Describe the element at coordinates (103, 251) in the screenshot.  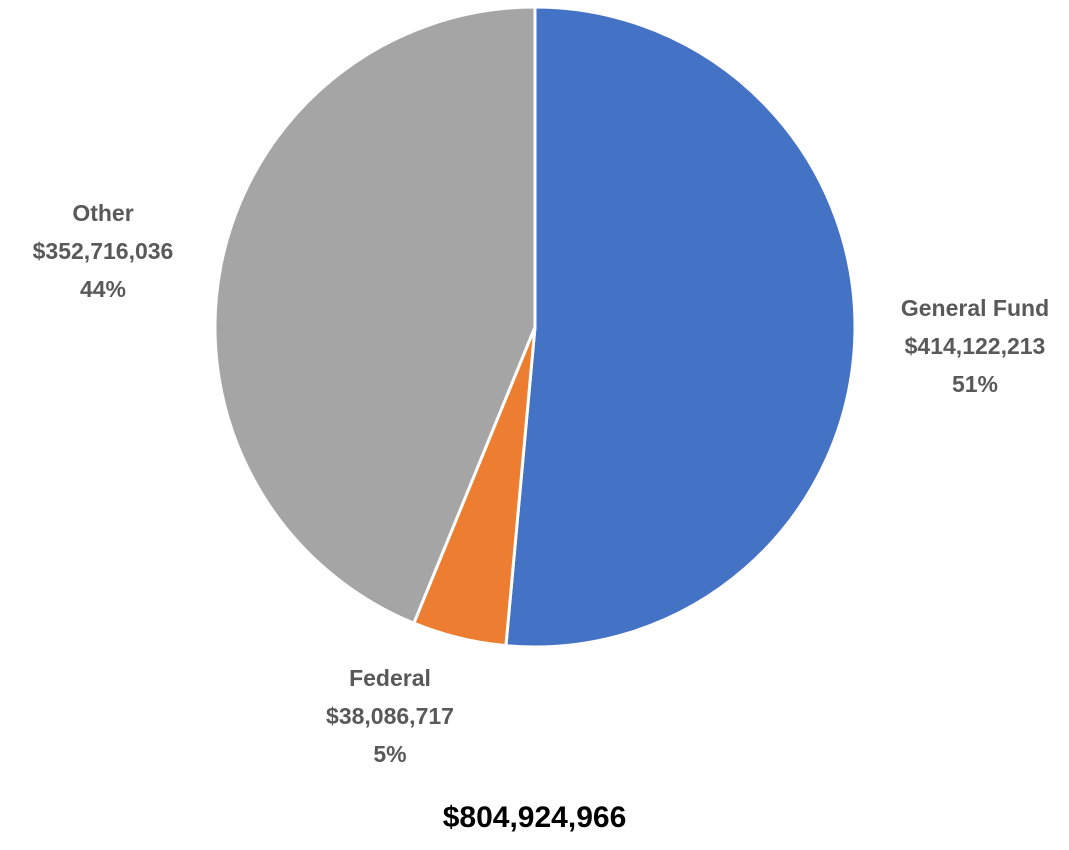
I see `label-value-other: $352,716,036` at that location.